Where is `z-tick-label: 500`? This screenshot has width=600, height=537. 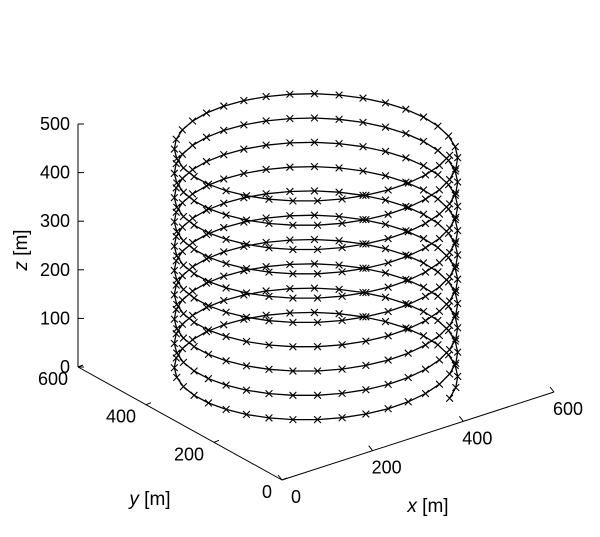 z-tick-label: 500 is located at coordinates (55, 124).